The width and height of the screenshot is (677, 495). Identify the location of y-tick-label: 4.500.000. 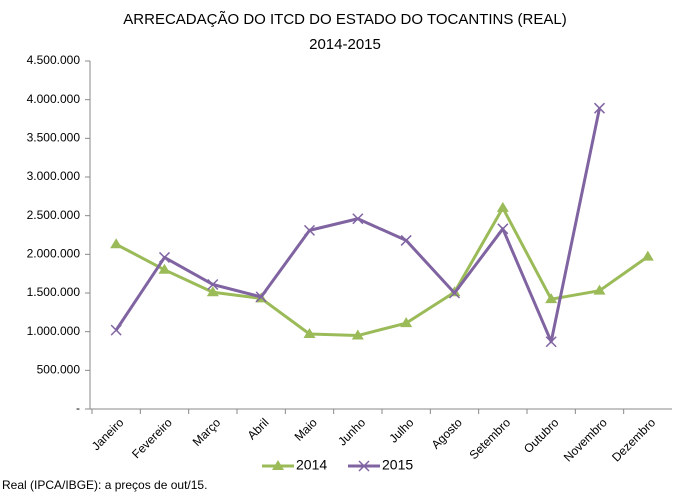
(54, 60).